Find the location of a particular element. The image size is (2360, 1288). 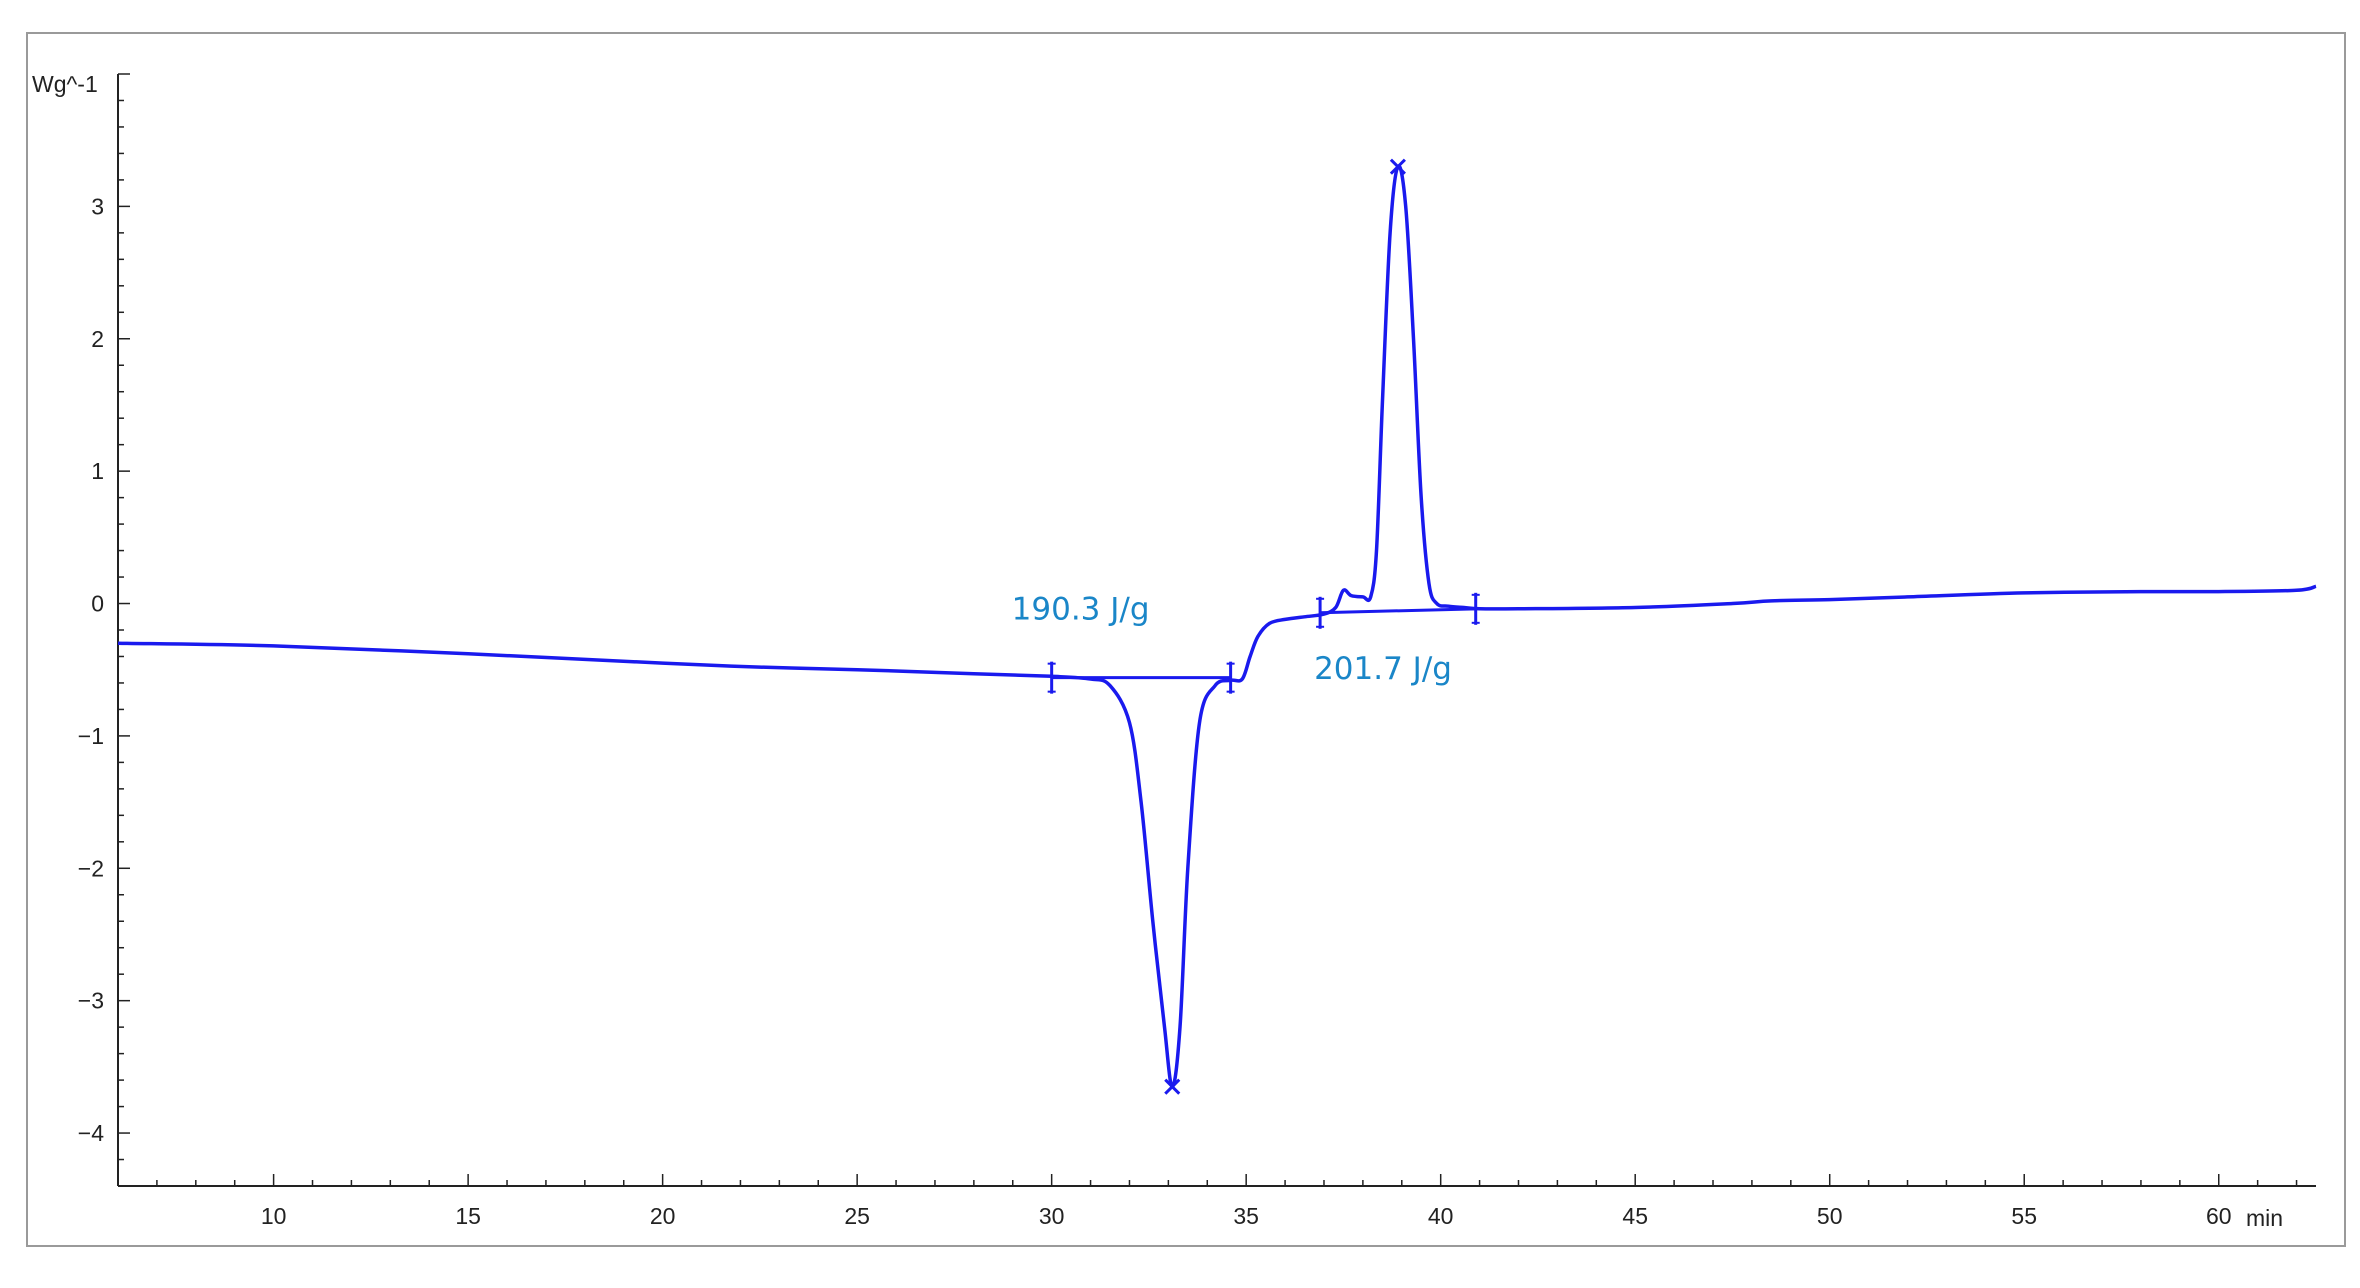

x-tick-label: 50 is located at coordinates (1830, 1216).